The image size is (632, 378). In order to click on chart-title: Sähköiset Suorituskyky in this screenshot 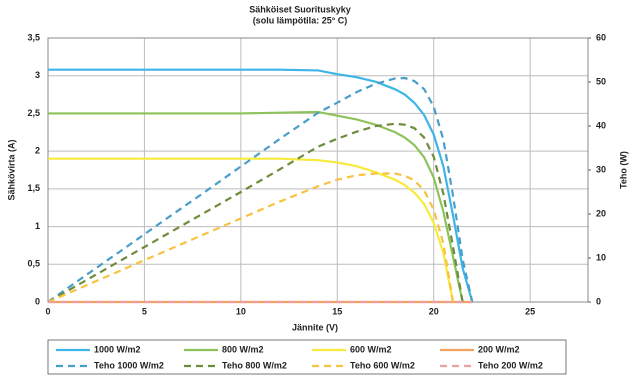, I will do `click(300, 9)`.